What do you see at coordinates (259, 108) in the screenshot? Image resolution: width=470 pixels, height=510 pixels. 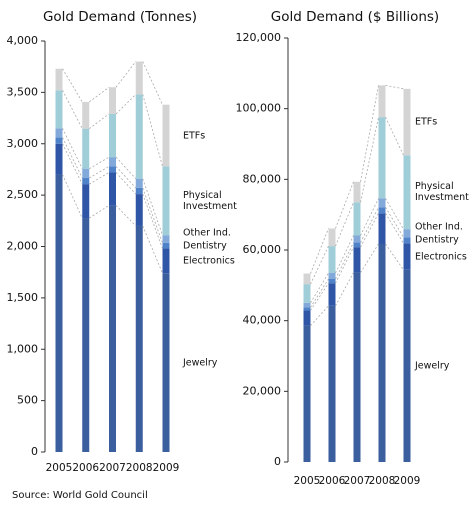 I see `y-tick-label: 100,000` at bounding box center [259, 108].